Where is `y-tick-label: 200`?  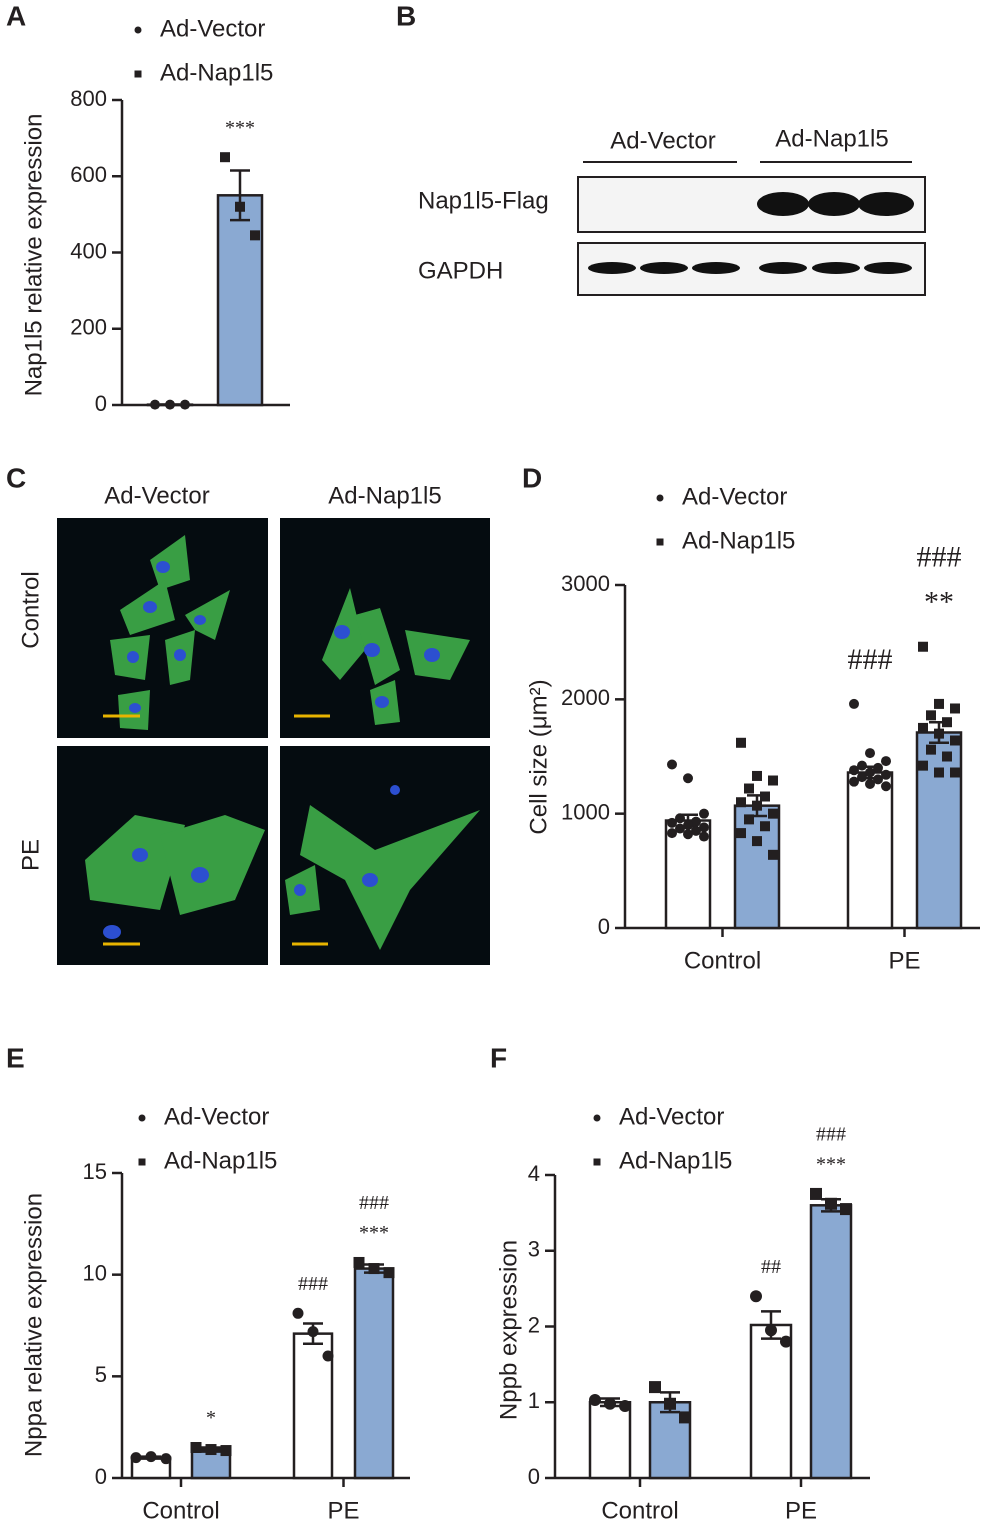 y-tick-label: 200 is located at coordinates (88, 327).